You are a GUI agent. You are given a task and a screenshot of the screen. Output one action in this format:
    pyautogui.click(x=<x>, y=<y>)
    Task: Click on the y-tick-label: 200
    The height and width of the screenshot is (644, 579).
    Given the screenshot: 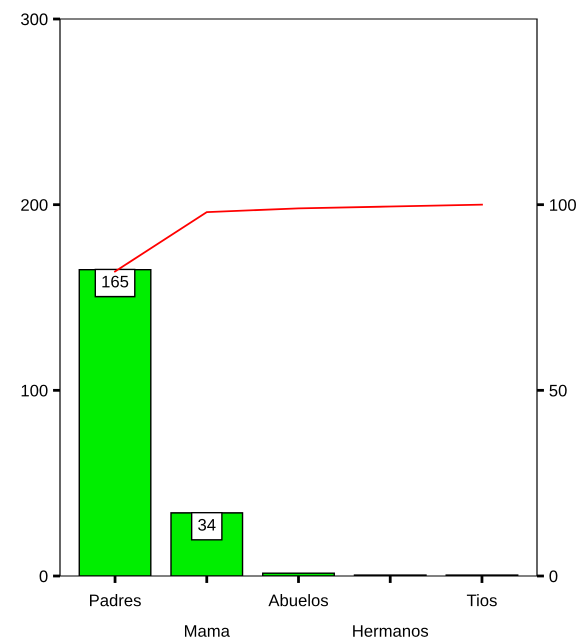 What is the action you would take?
    pyautogui.click(x=34, y=205)
    